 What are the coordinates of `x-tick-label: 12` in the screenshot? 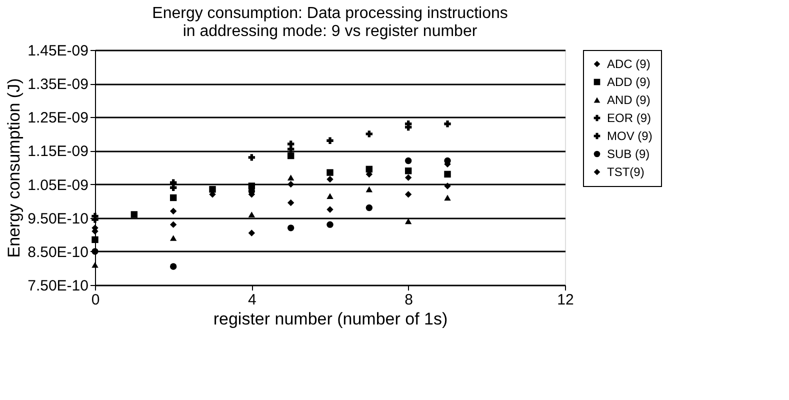 It's located at (565, 300).